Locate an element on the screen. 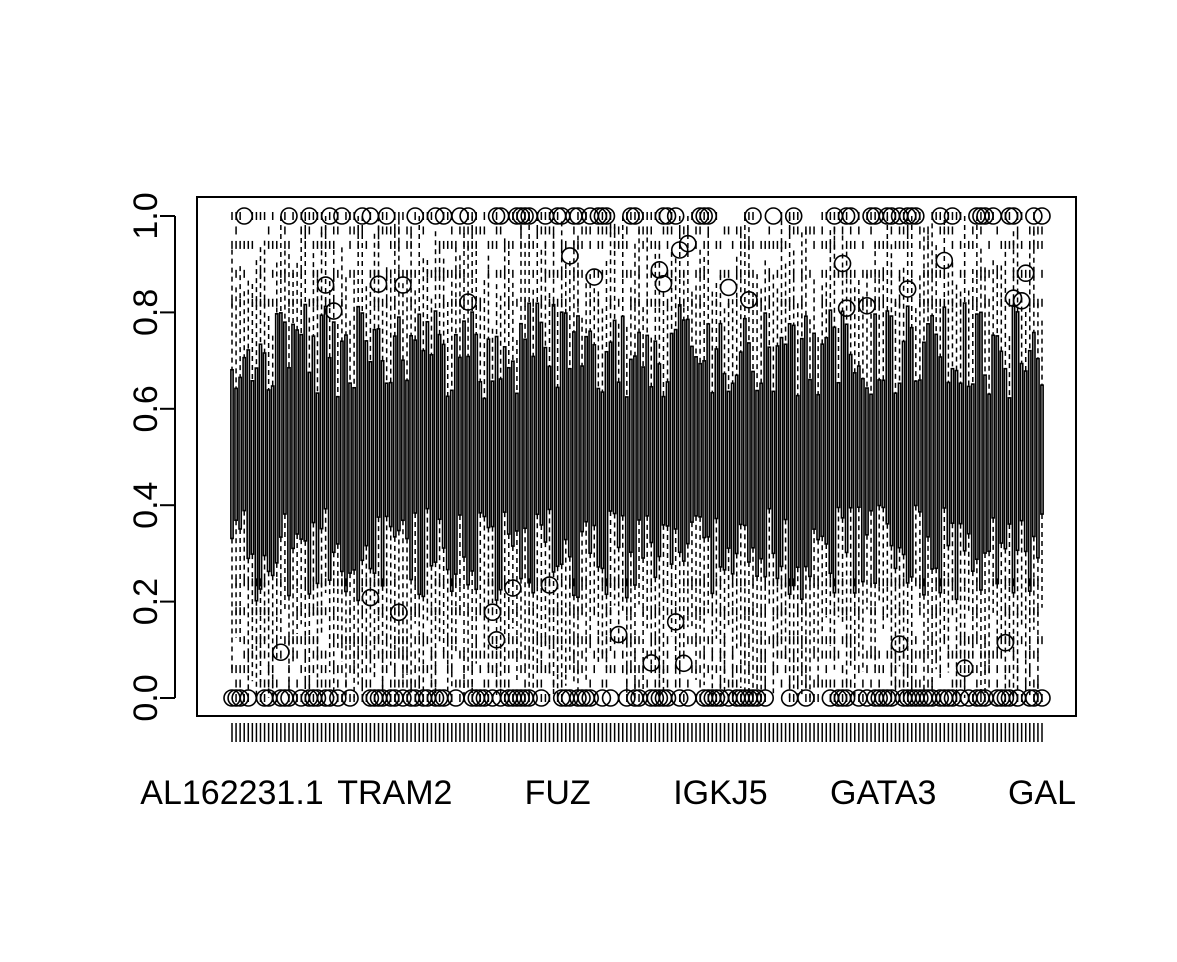 This screenshot has height=962, width=1177. y-tick-label: 0.2 is located at coordinates (146, 601).